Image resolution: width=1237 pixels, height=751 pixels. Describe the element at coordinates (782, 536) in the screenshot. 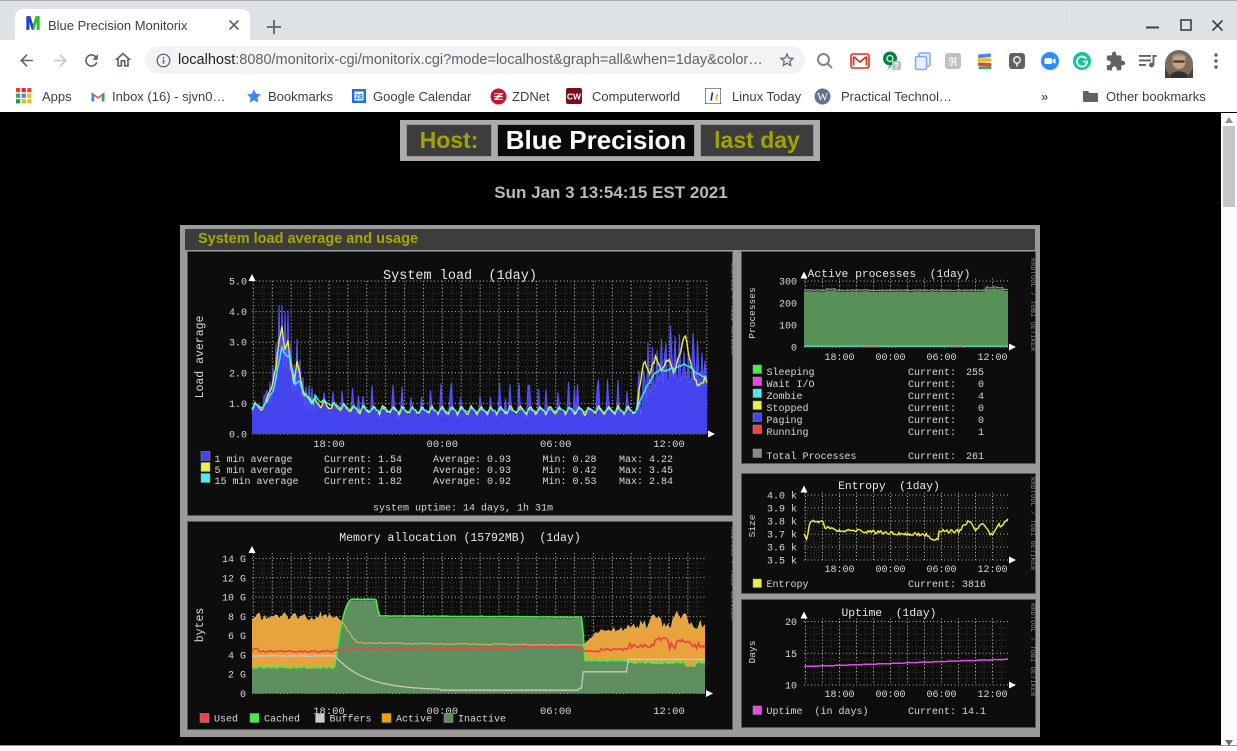

I see `svg-text: 3.7 k` at that location.